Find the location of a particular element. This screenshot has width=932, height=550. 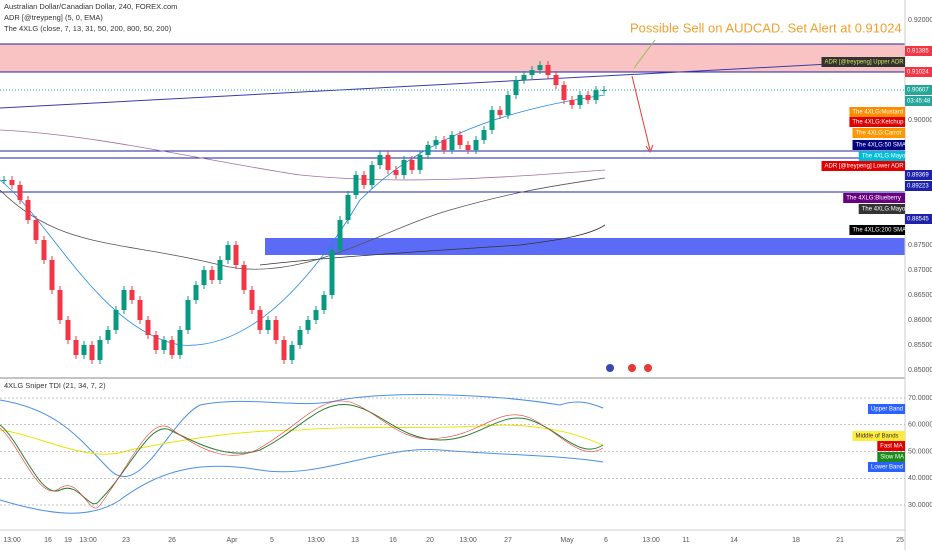

time-tick-label: 25 is located at coordinates (900, 540).